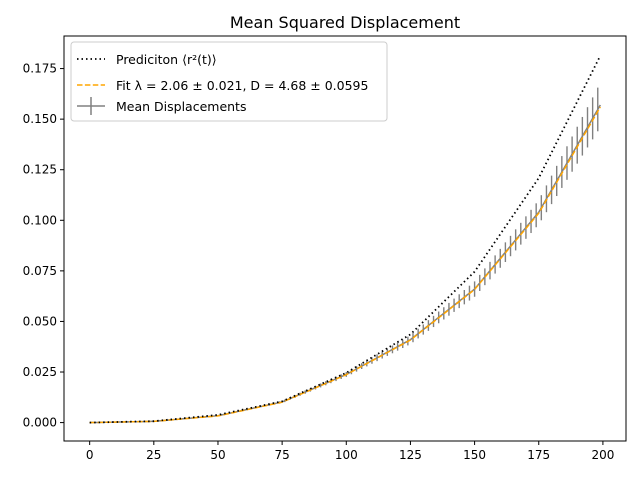 The image size is (640, 480). Describe the element at coordinates (538, 455) in the screenshot. I see `x-tick-label: 175` at that location.